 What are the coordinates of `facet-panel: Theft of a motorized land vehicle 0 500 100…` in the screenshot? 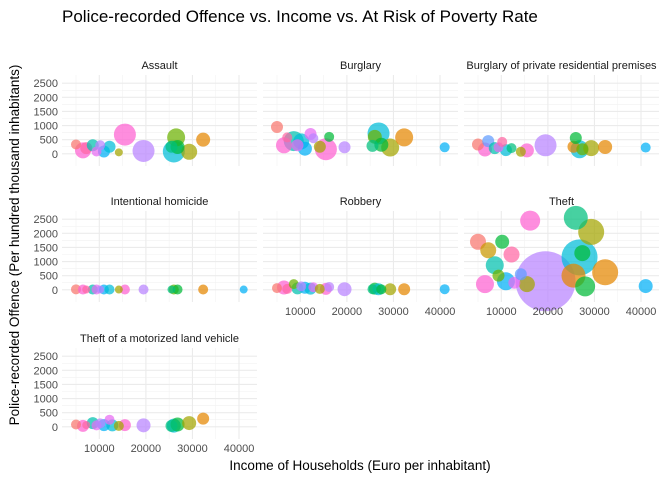 It's located at (145, 394).